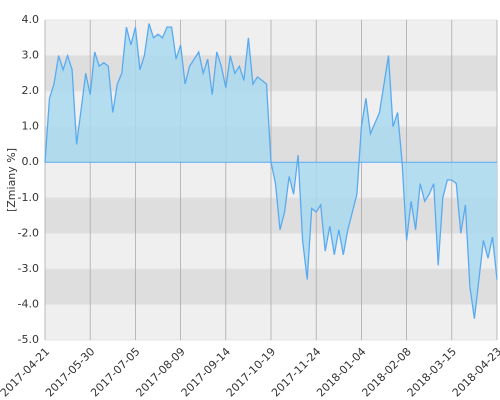 The width and height of the screenshot is (500, 400). I want to click on y-tick-label: -1.0, so click(28, 197).